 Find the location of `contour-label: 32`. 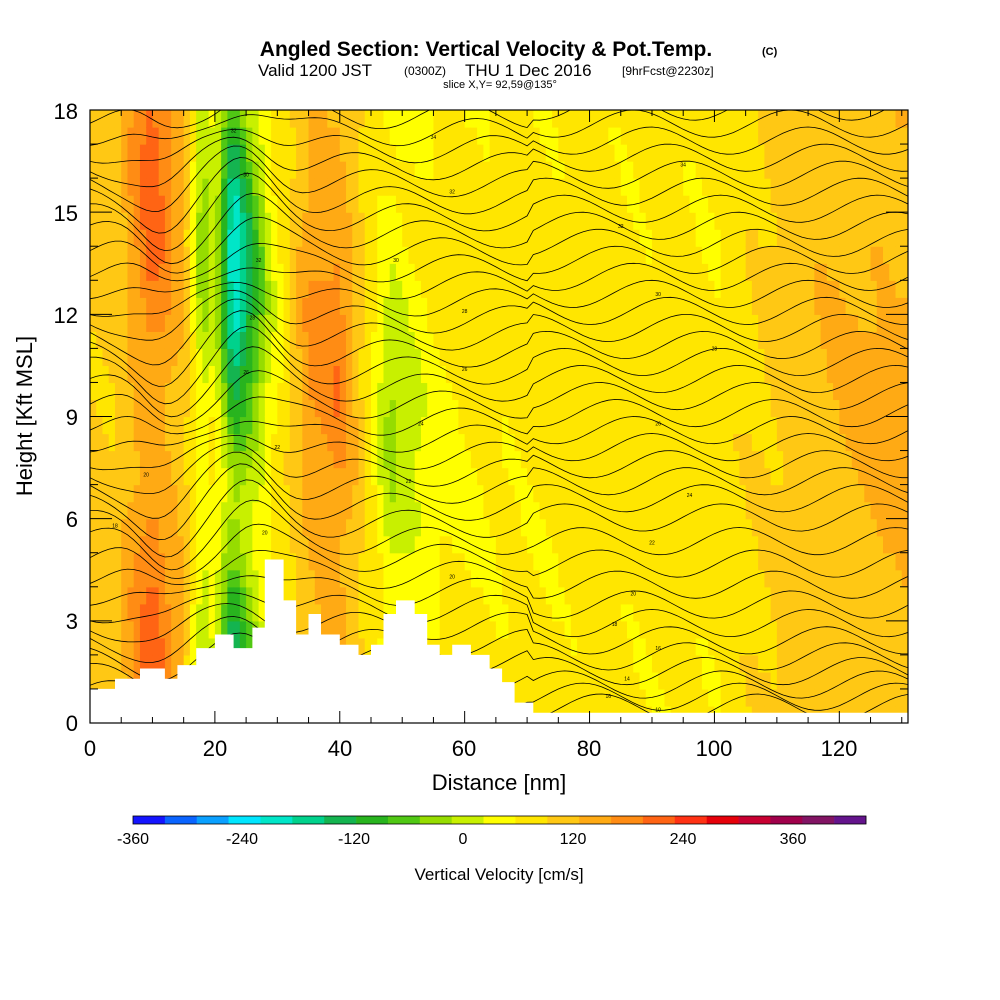

contour-label: 32 is located at coordinates (452, 193).